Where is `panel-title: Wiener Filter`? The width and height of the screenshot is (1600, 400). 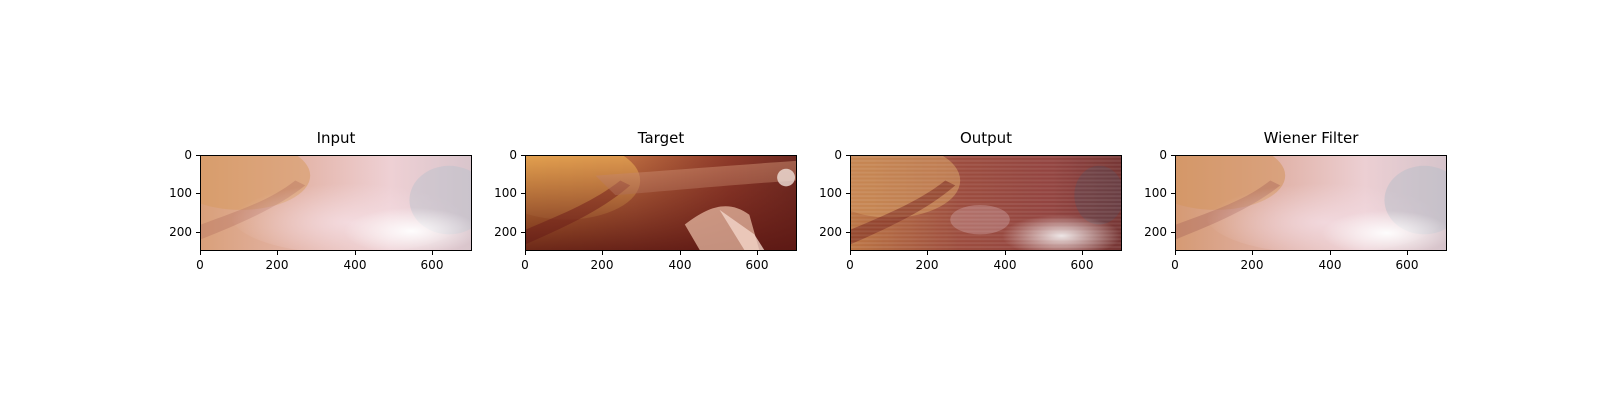 panel-title: Wiener Filter is located at coordinates (1311, 138).